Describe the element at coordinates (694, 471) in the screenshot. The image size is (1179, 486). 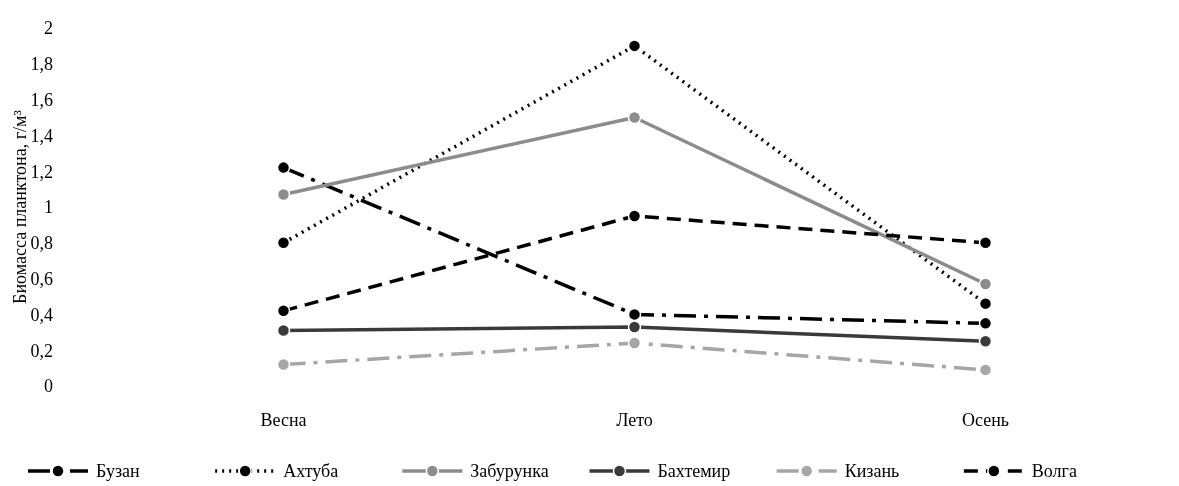
I see `legend-label: Бахтемир` at that location.